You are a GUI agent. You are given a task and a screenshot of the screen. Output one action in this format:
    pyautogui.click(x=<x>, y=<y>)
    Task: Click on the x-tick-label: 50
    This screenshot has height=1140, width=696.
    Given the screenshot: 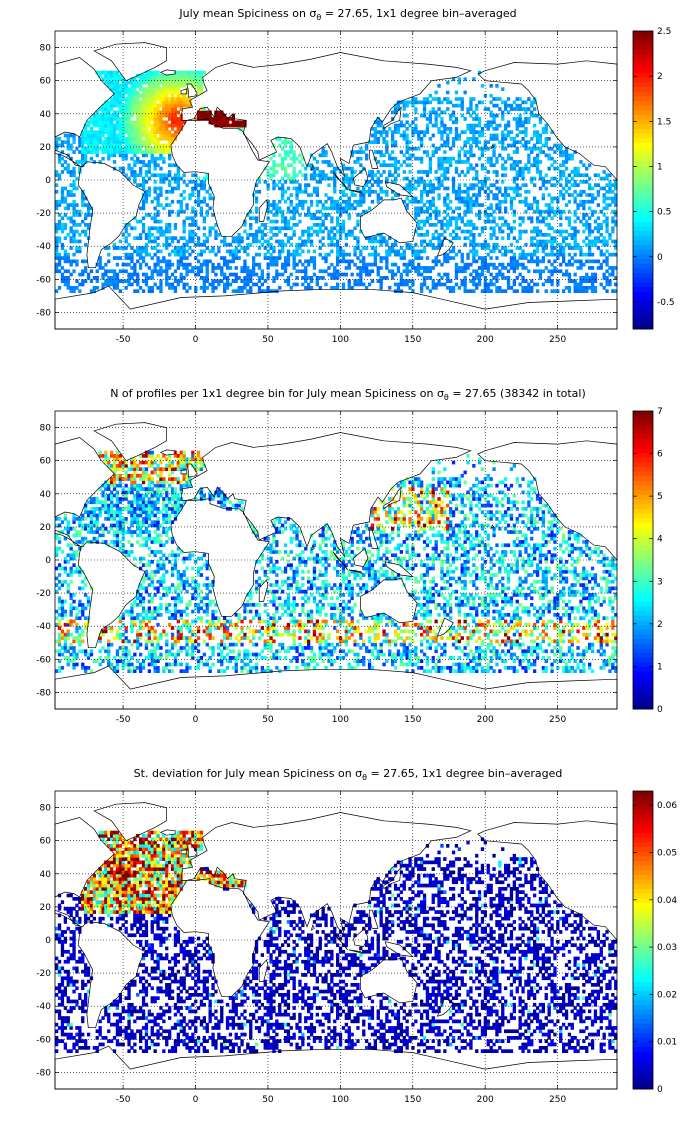 What is the action you would take?
    pyautogui.click(x=268, y=340)
    